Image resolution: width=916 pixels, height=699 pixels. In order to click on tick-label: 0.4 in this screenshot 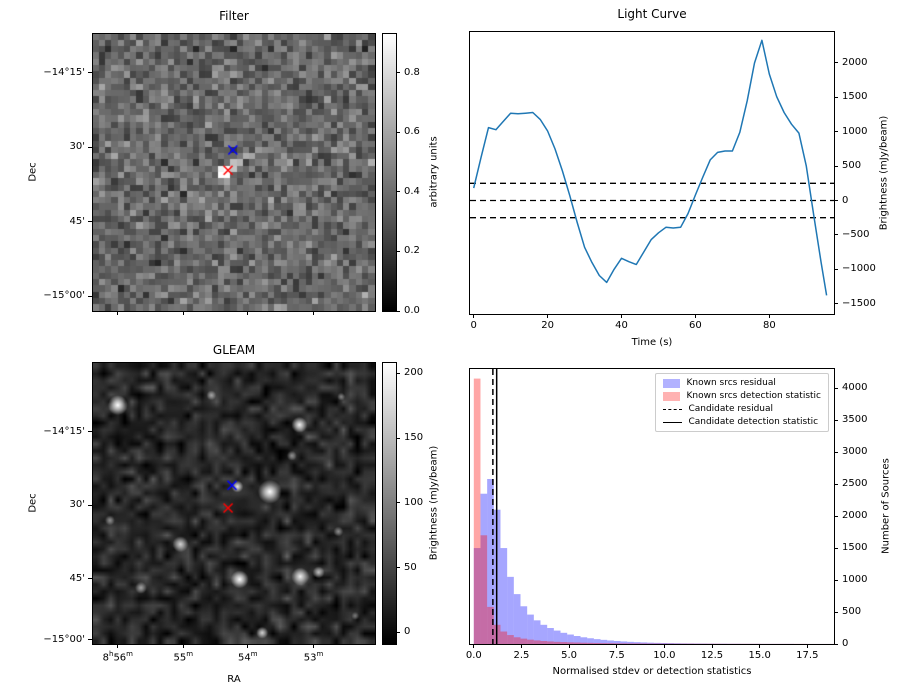, I will do `click(412, 191)`.